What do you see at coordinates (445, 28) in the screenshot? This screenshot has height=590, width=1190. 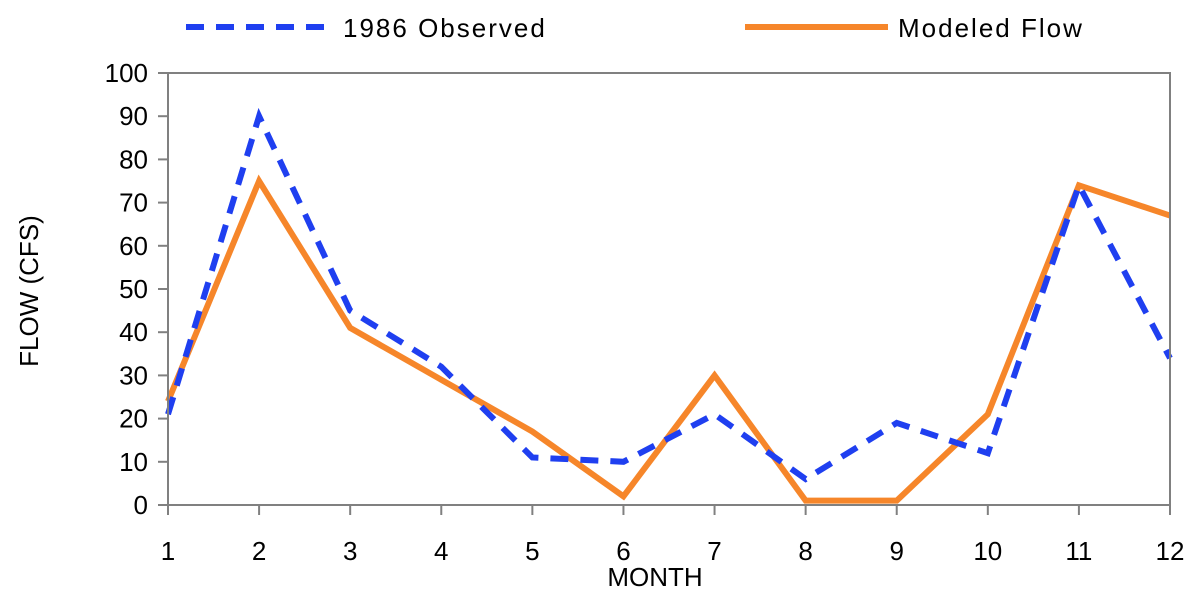 I see `legend-label: 1986 Observed` at bounding box center [445, 28].